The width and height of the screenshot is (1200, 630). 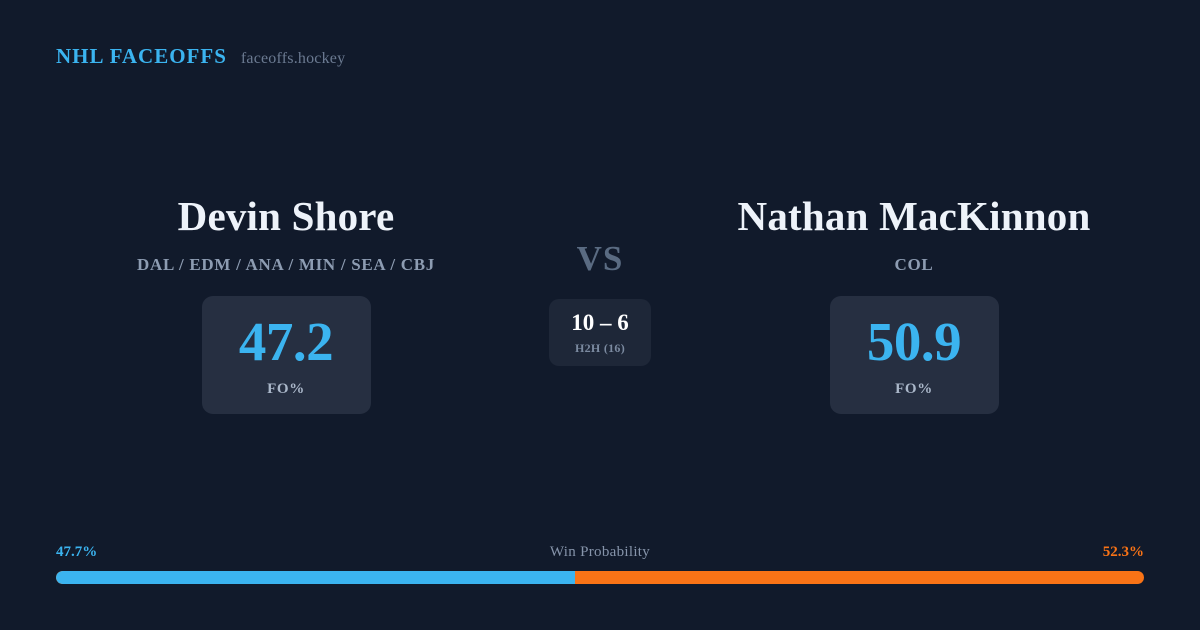 I want to click on site-domain-label: faceoffs.hockey, so click(x=293, y=58).